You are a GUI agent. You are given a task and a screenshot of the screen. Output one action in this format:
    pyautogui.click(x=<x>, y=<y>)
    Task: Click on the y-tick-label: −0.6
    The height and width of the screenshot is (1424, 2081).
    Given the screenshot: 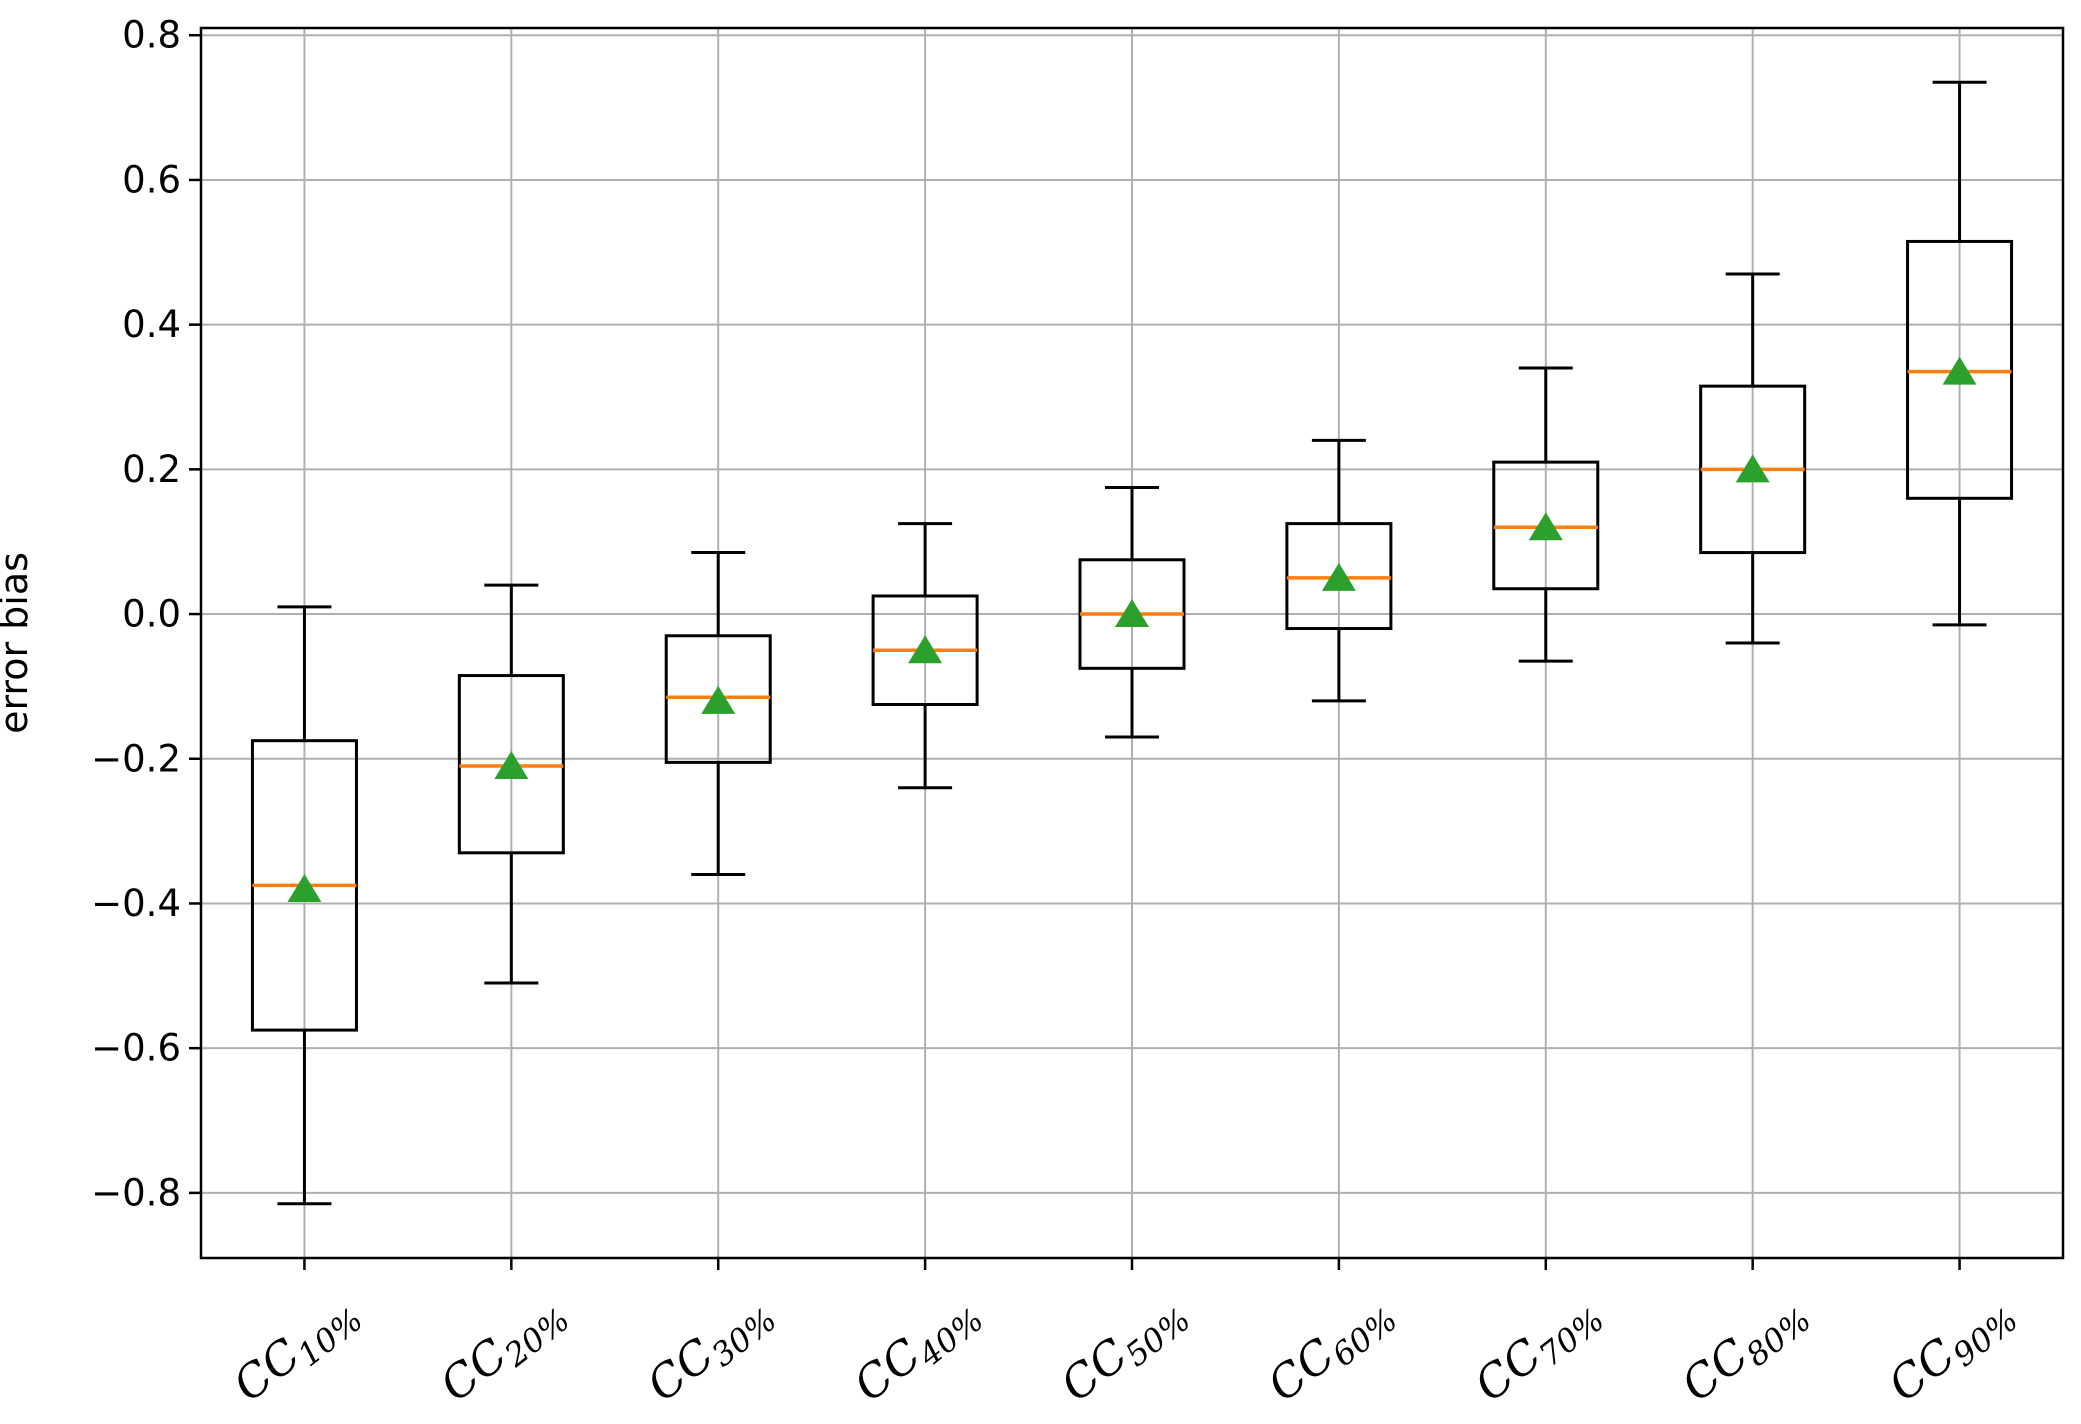 What is the action you would take?
    pyautogui.click(x=136, y=1048)
    